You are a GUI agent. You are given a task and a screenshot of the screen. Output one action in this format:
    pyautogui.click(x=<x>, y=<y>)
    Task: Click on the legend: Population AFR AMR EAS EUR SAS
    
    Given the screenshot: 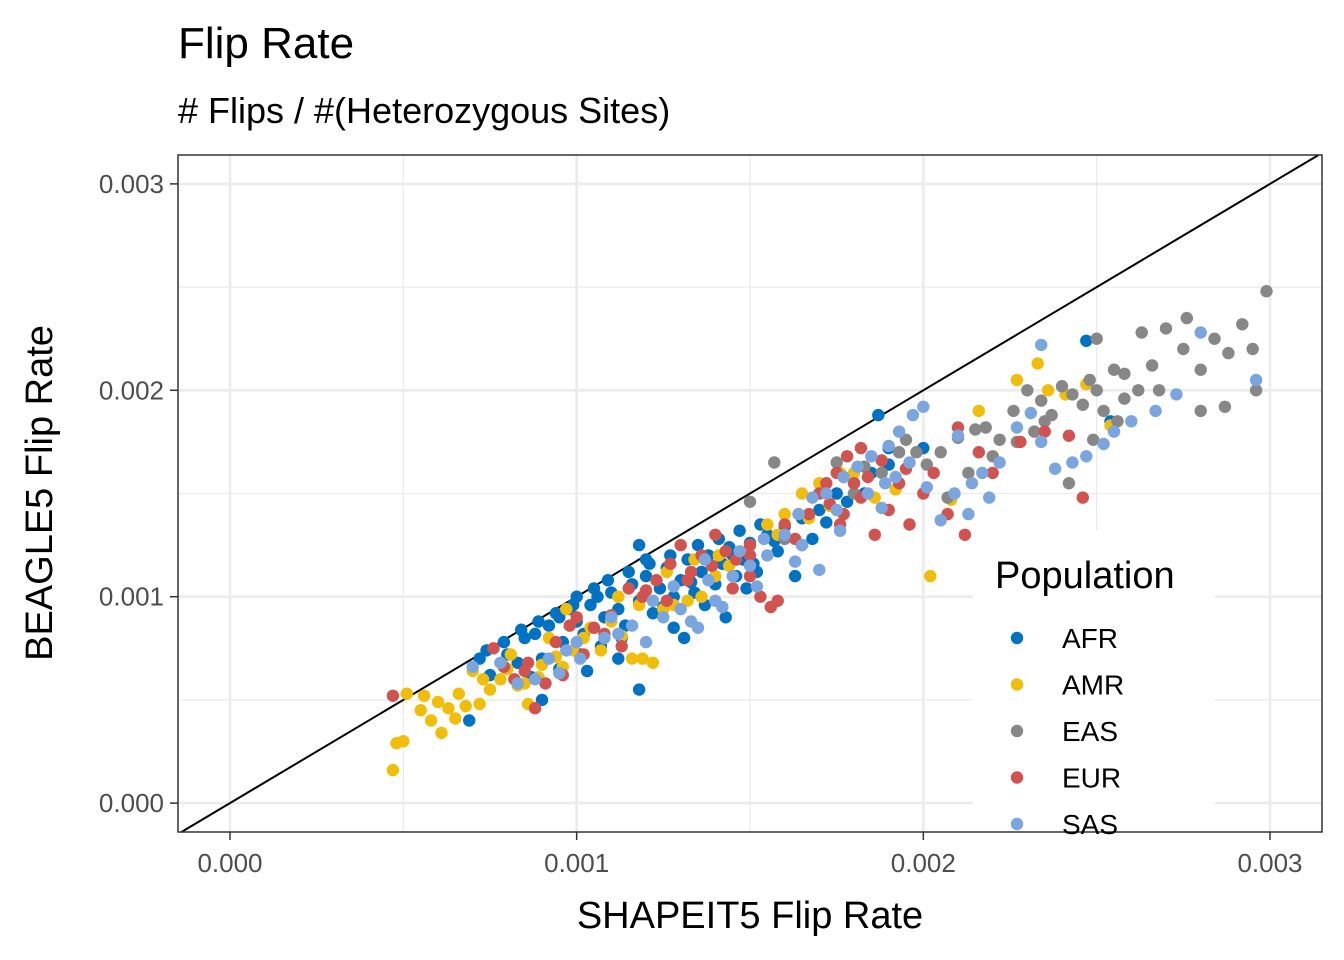 What is the action you would take?
    pyautogui.click(x=1085, y=697)
    